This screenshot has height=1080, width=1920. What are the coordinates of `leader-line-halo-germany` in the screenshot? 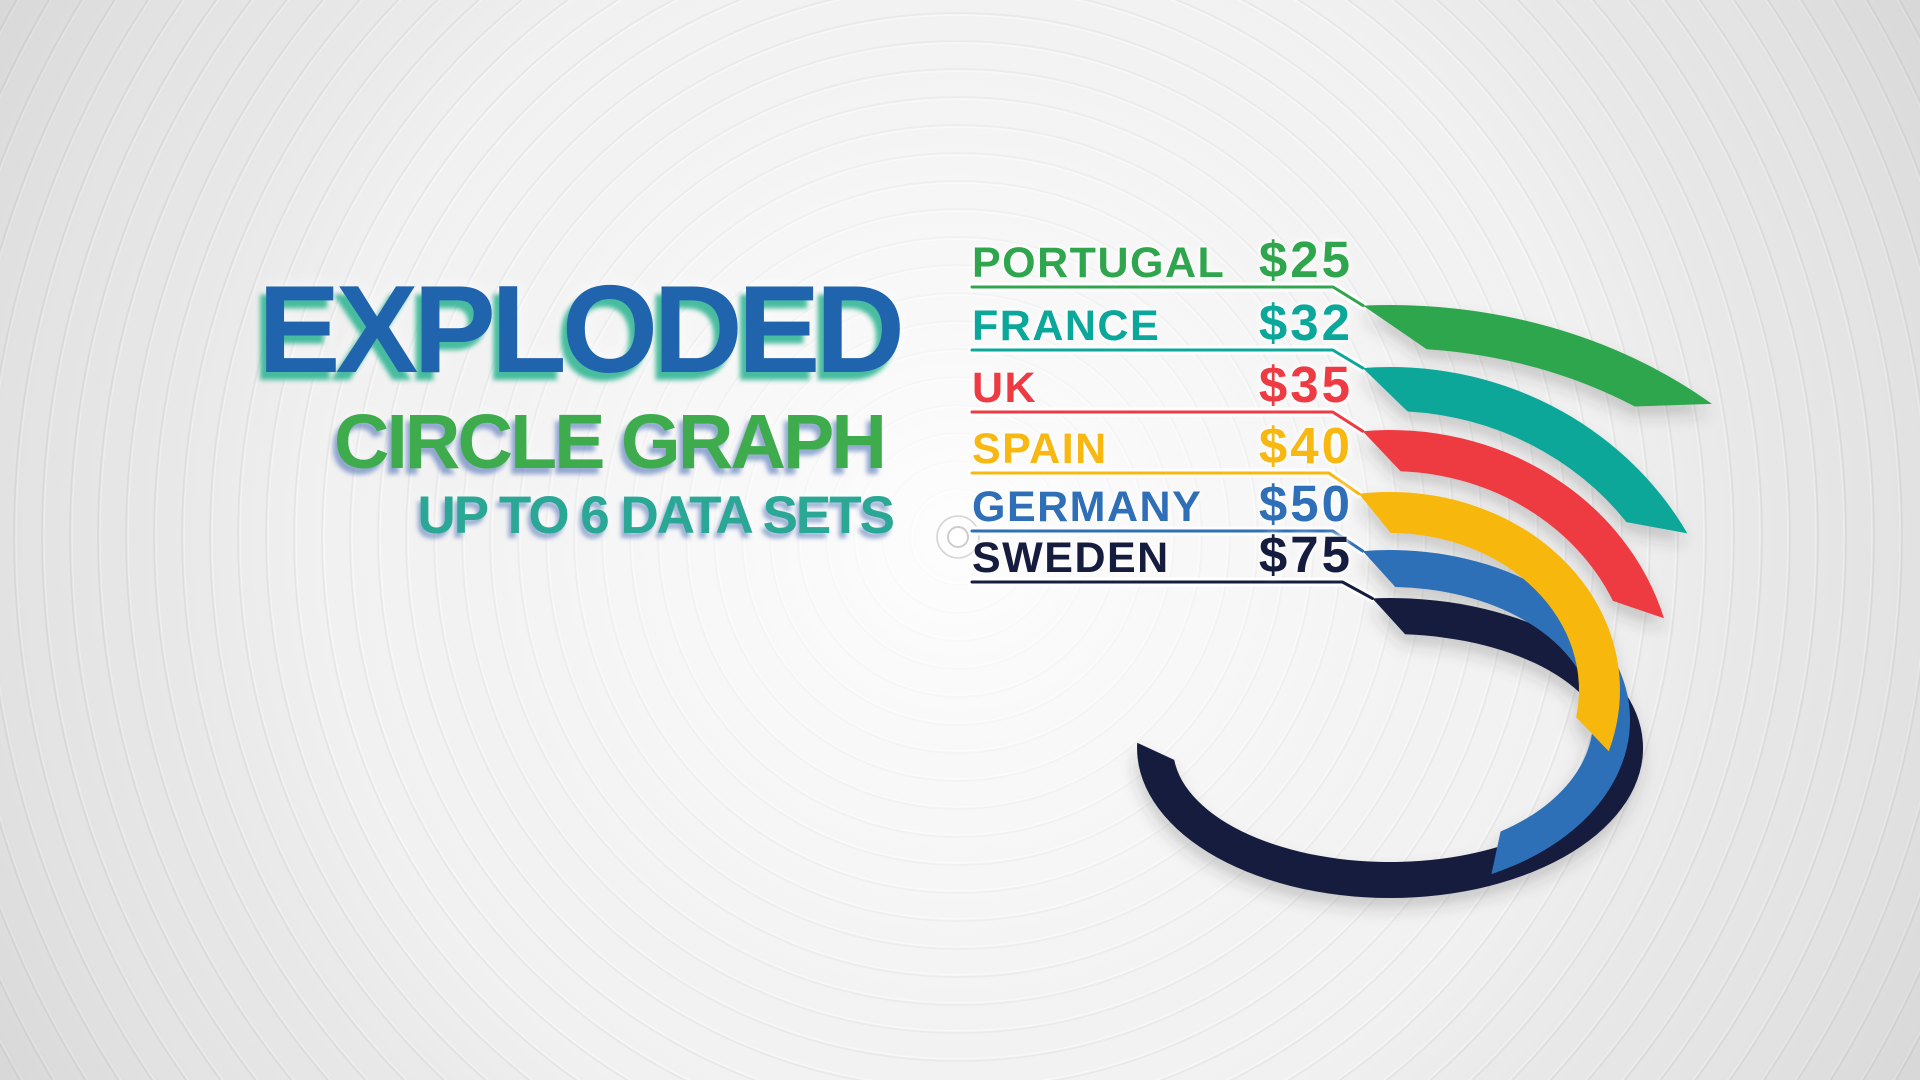 It's located at (1167, 541).